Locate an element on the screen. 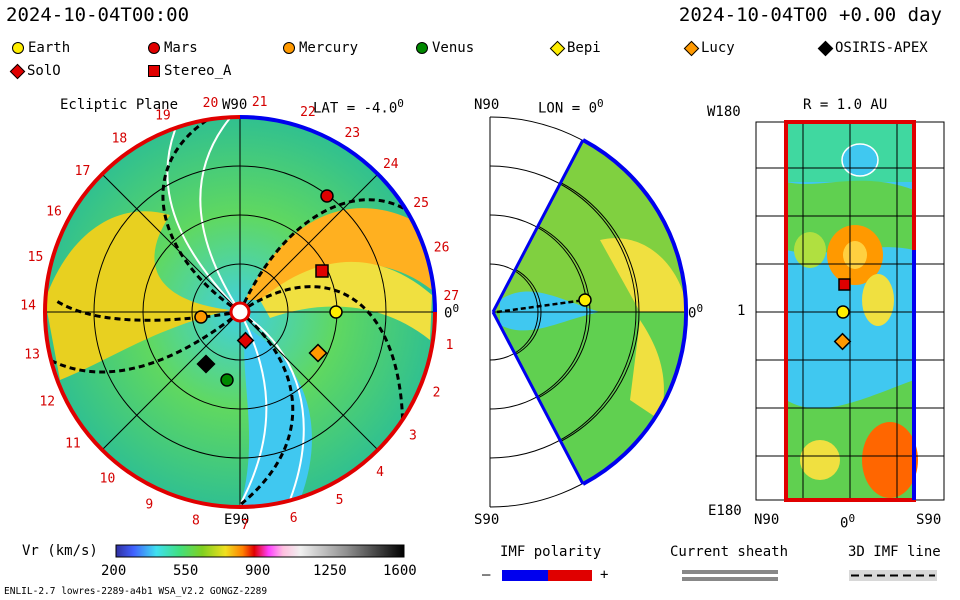  meridional-lon-label: LON = 00 is located at coordinates (571, 107).